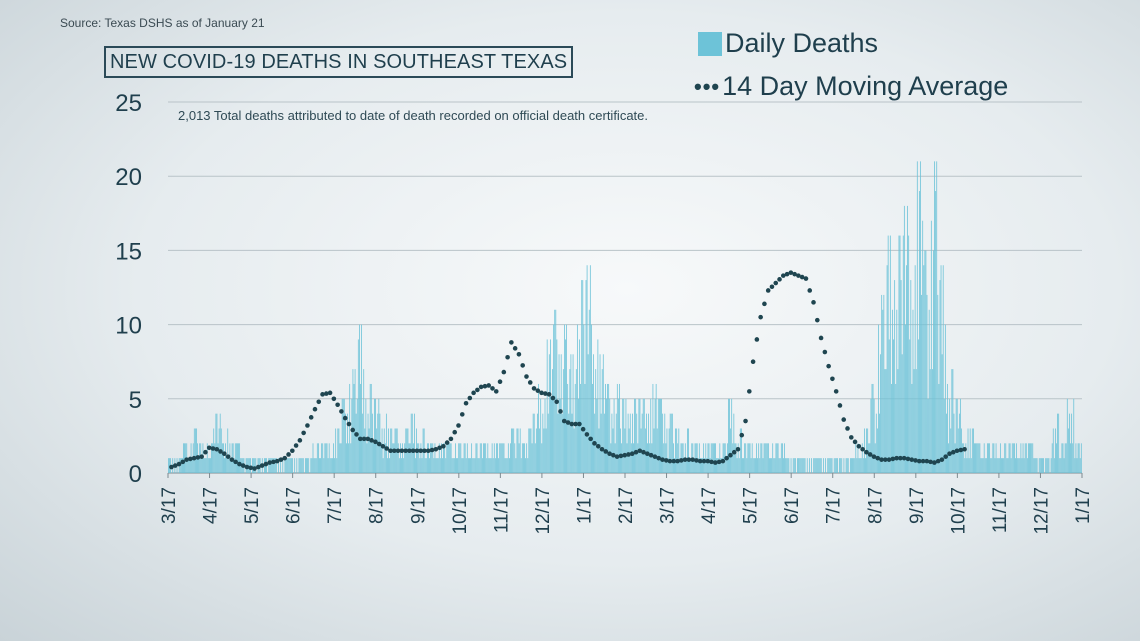 This screenshot has height=641, width=1140. Describe the element at coordinates (709, 505) in the screenshot. I see `x-tick-label: 4/17` at that location.